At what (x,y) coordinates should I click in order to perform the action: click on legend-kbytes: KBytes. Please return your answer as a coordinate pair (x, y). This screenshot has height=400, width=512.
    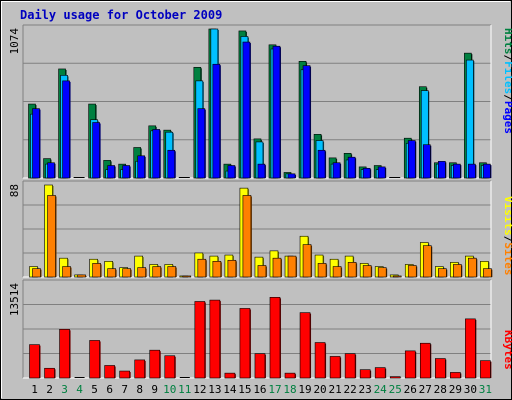
    Looking at the image, I should click on (507, 350).